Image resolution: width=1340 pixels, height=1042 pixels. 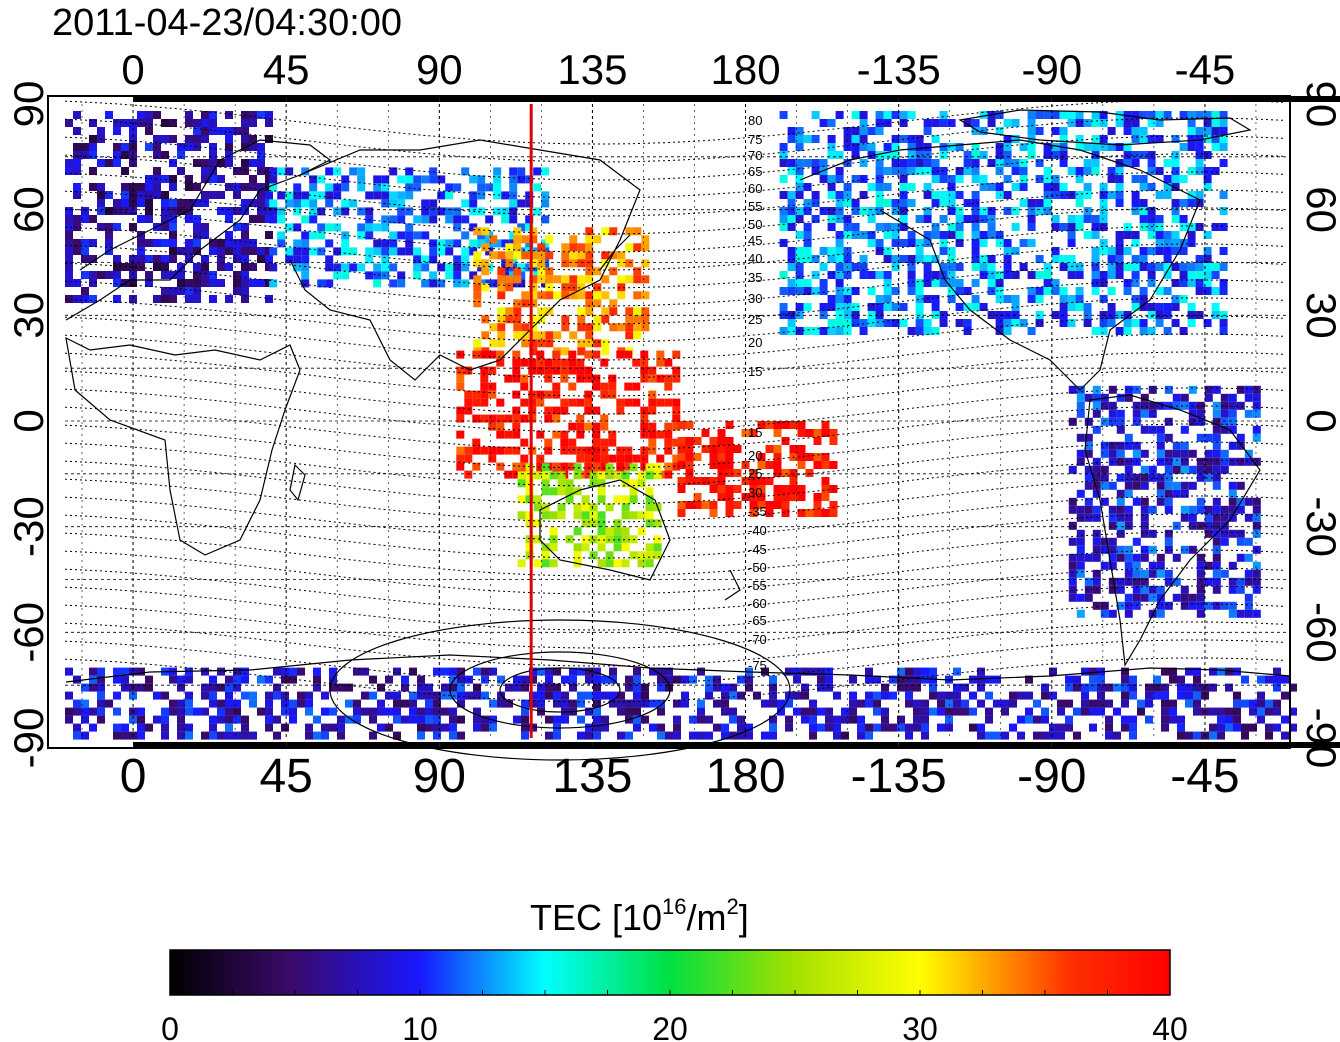 What do you see at coordinates (1172, 530) in the screenshot?
I see `south-america-coastline` at bounding box center [1172, 530].